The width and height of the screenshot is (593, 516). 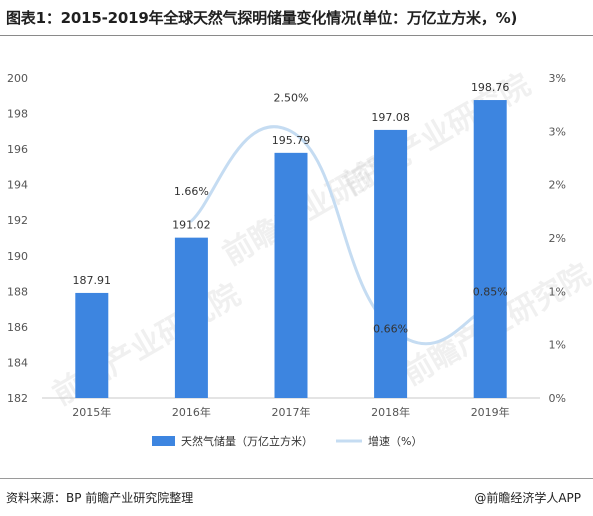 I want to click on left-axis-tick-label: 184, so click(x=17, y=362).